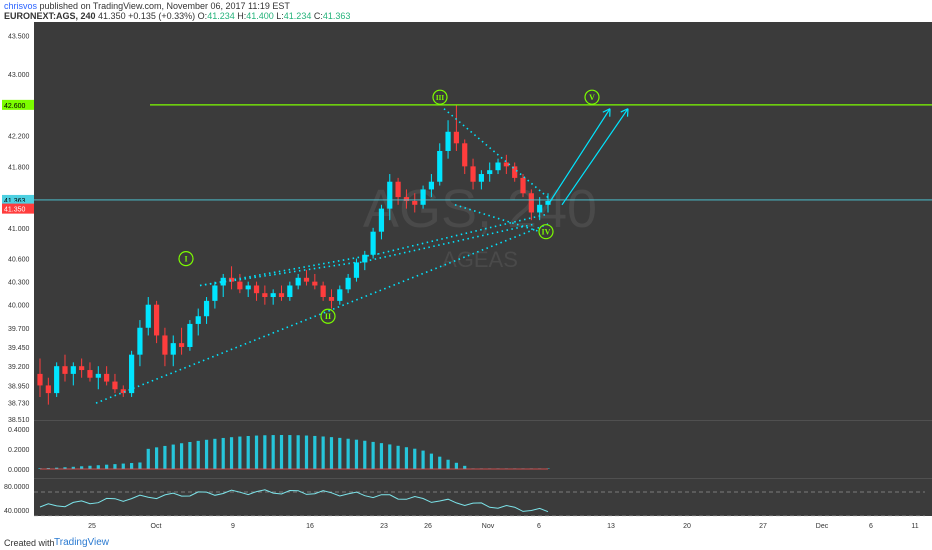 This screenshot has width=932, height=550. What do you see at coordinates (336, 16) in the screenshot?
I see `close-value: 41.363` at bounding box center [336, 16].